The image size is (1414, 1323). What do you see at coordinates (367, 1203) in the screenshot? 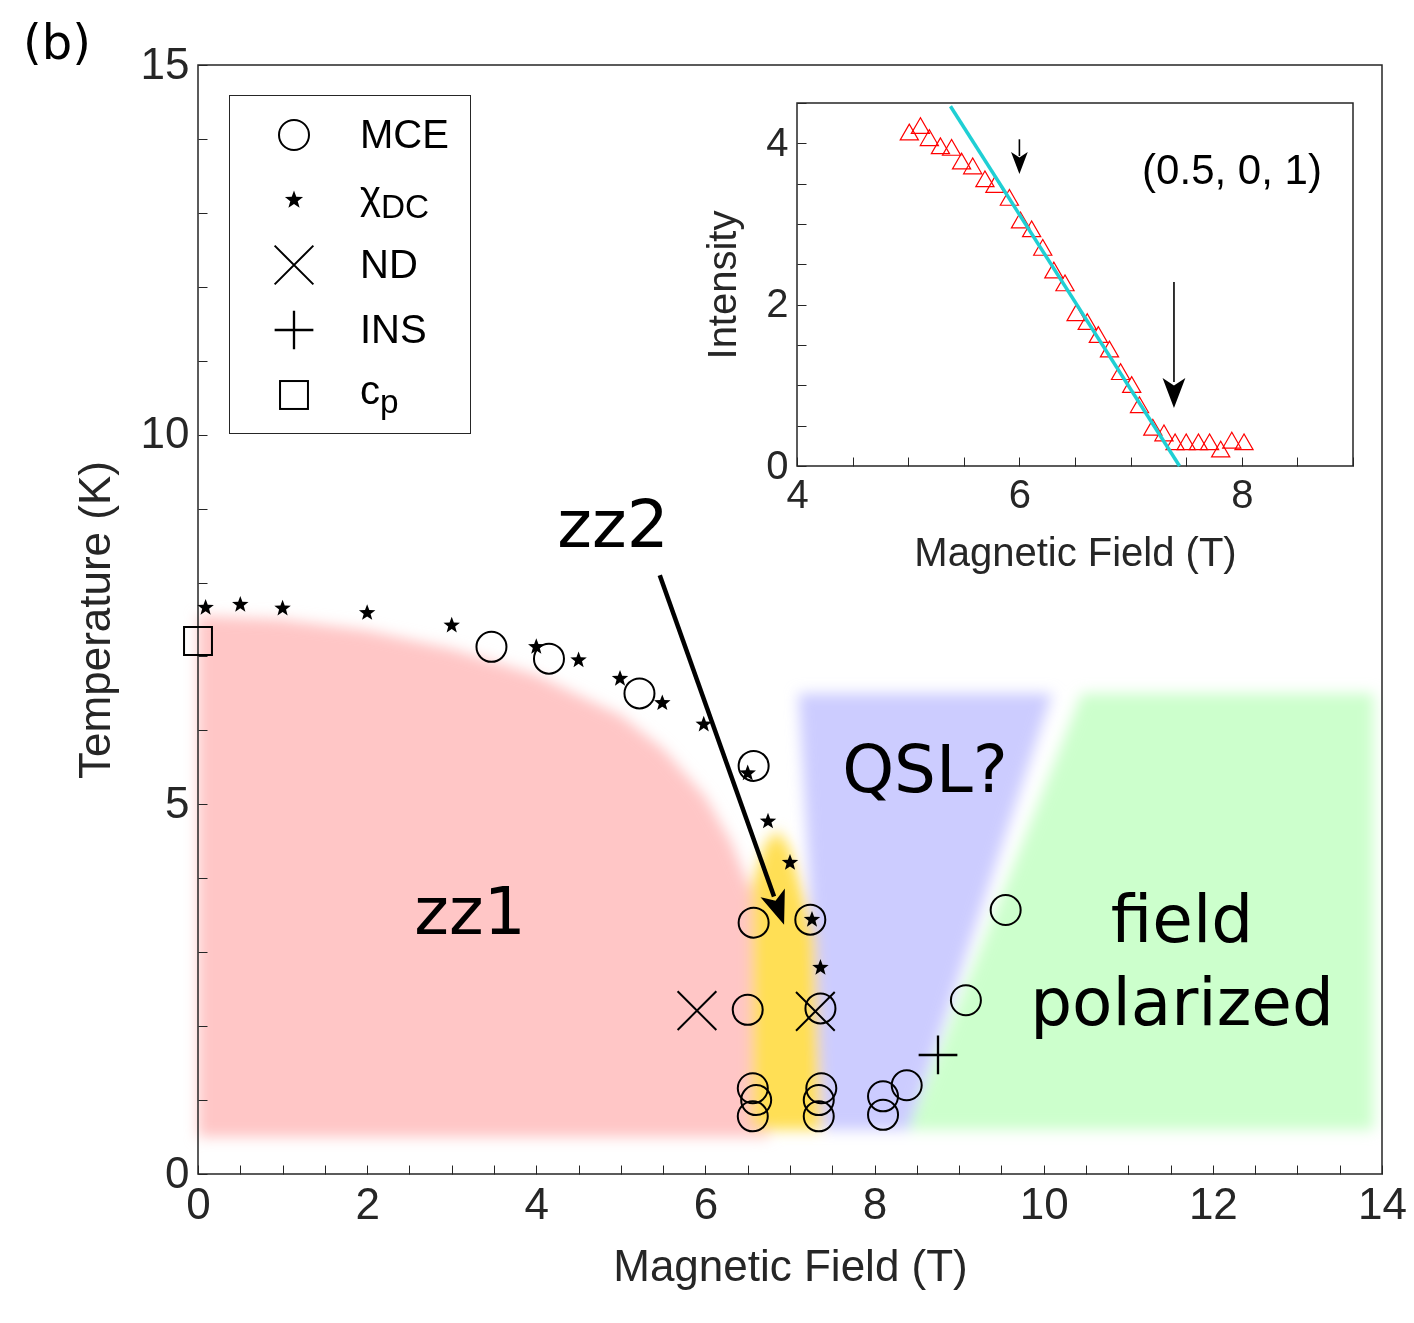
I see `x-tick-label: 2` at bounding box center [367, 1203].